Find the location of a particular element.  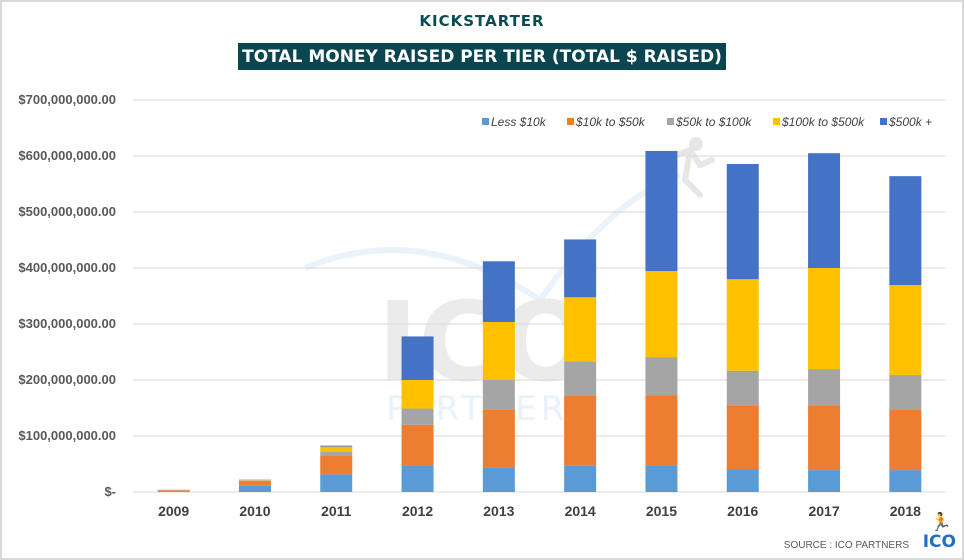

y-tick-label: $700,000,000.00 is located at coordinates (67, 99).